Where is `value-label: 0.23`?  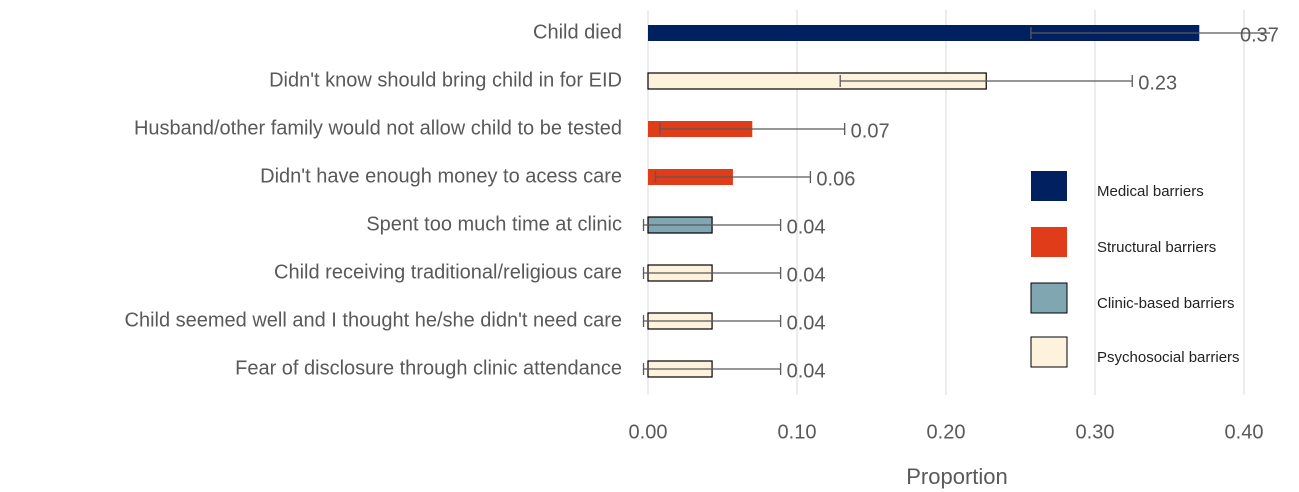
value-label: 0.23 is located at coordinates (1157, 83).